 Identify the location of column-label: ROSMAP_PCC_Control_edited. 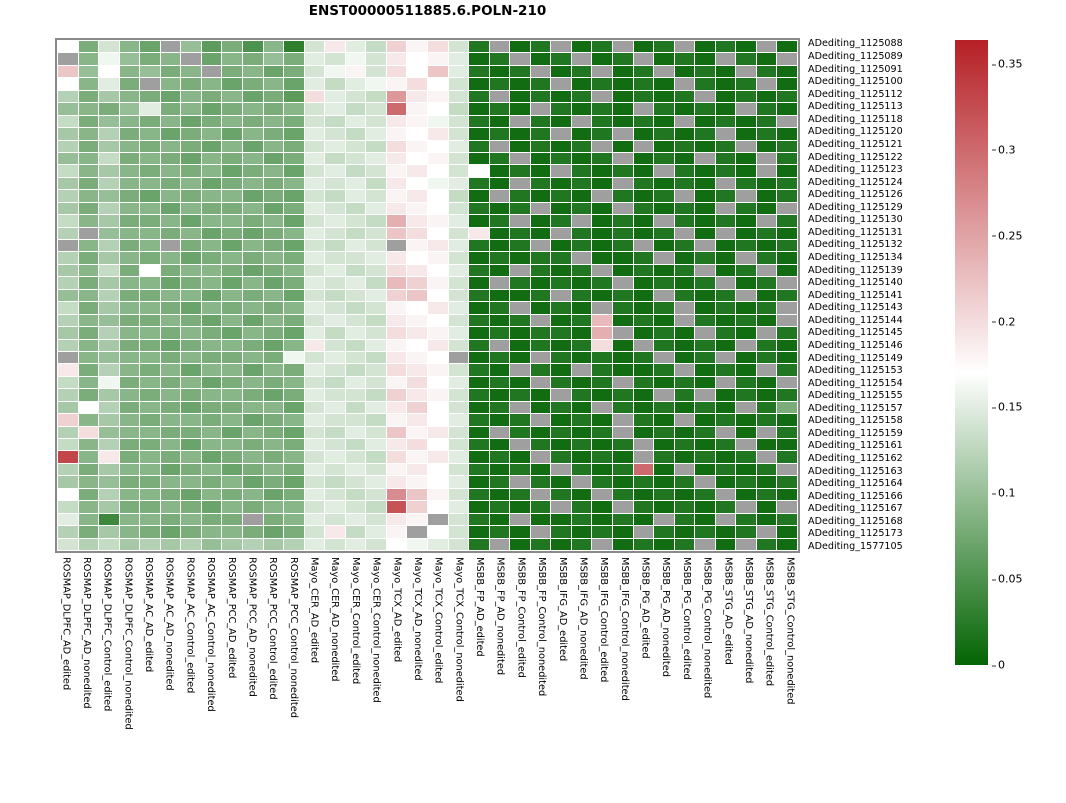
(273, 628).